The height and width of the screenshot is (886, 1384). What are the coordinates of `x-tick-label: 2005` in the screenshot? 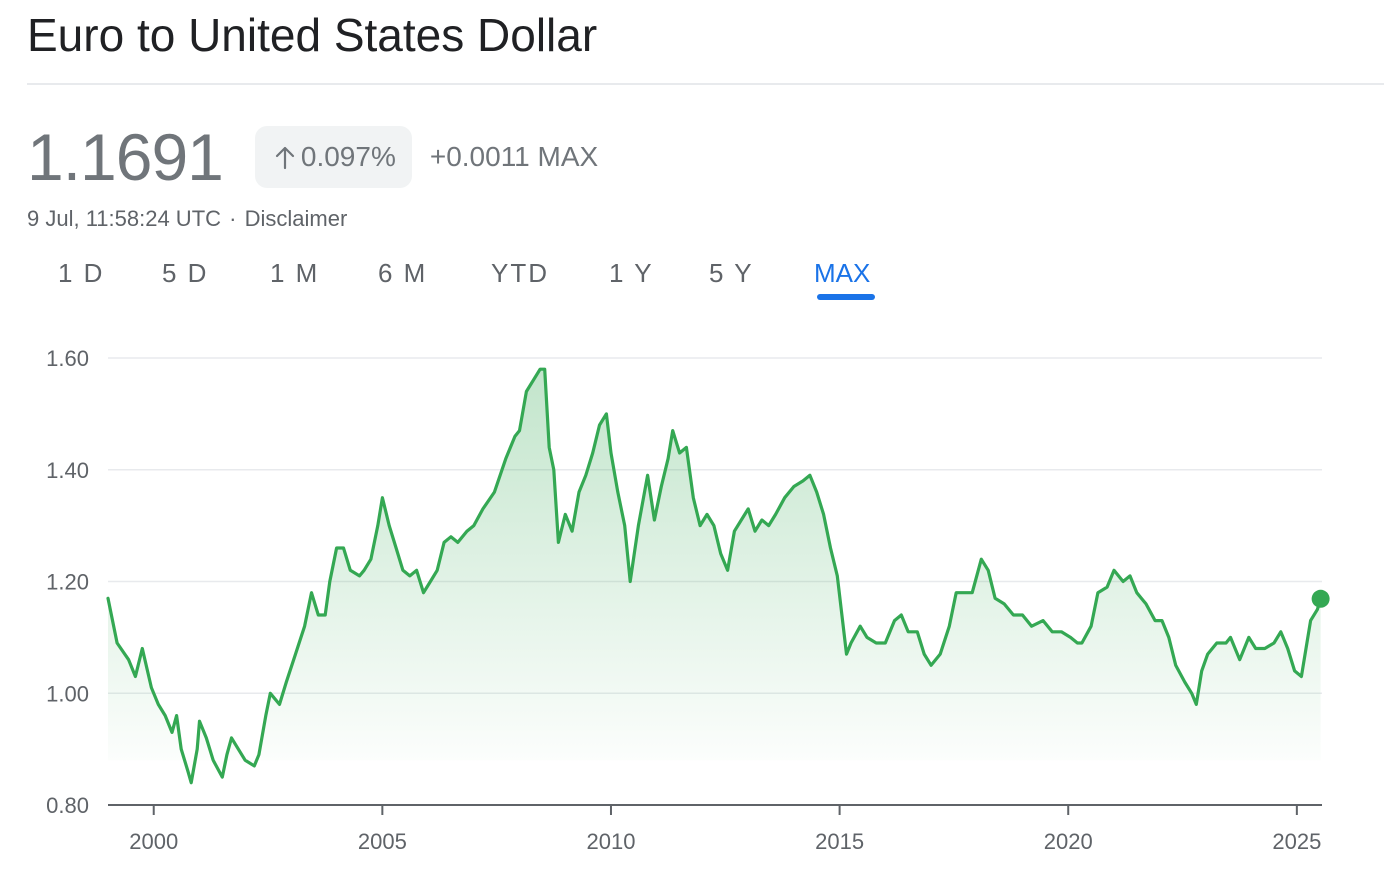 It's located at (382, 841).